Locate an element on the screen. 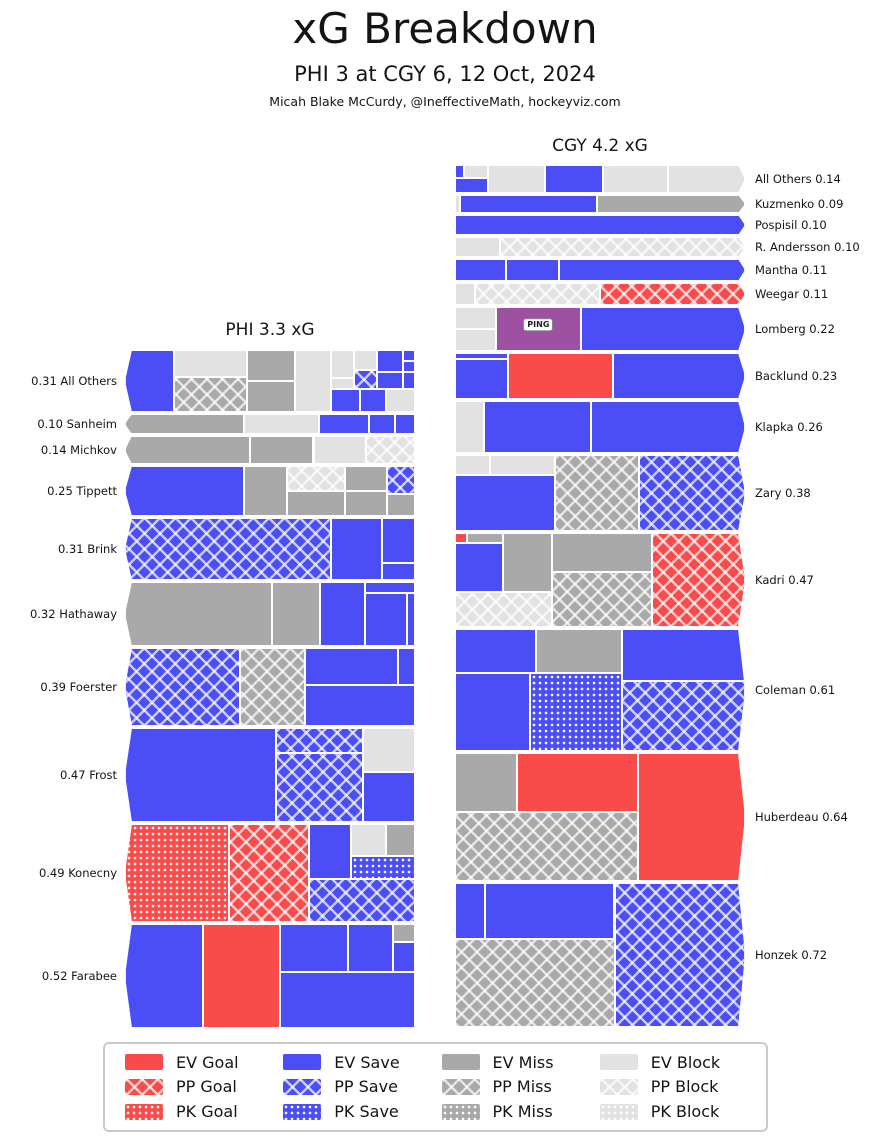 The image size is (890, 1142). player-label-konecny: 0.49 Konecny is located at coordinates (77, 873).